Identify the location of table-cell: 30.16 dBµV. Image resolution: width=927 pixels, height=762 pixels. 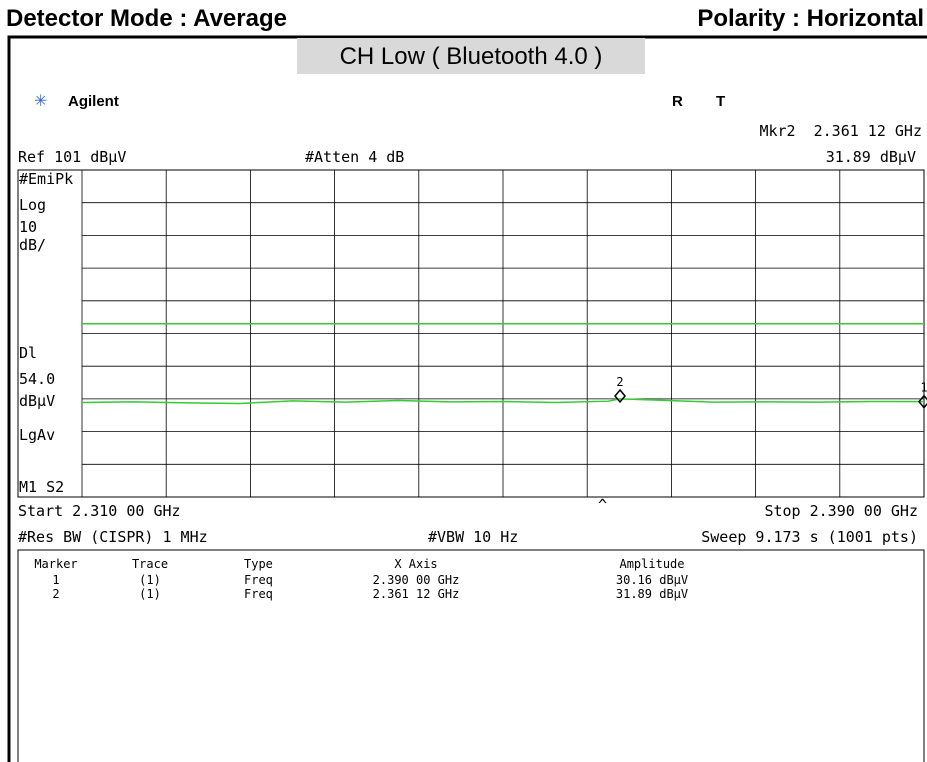
(652, 580).